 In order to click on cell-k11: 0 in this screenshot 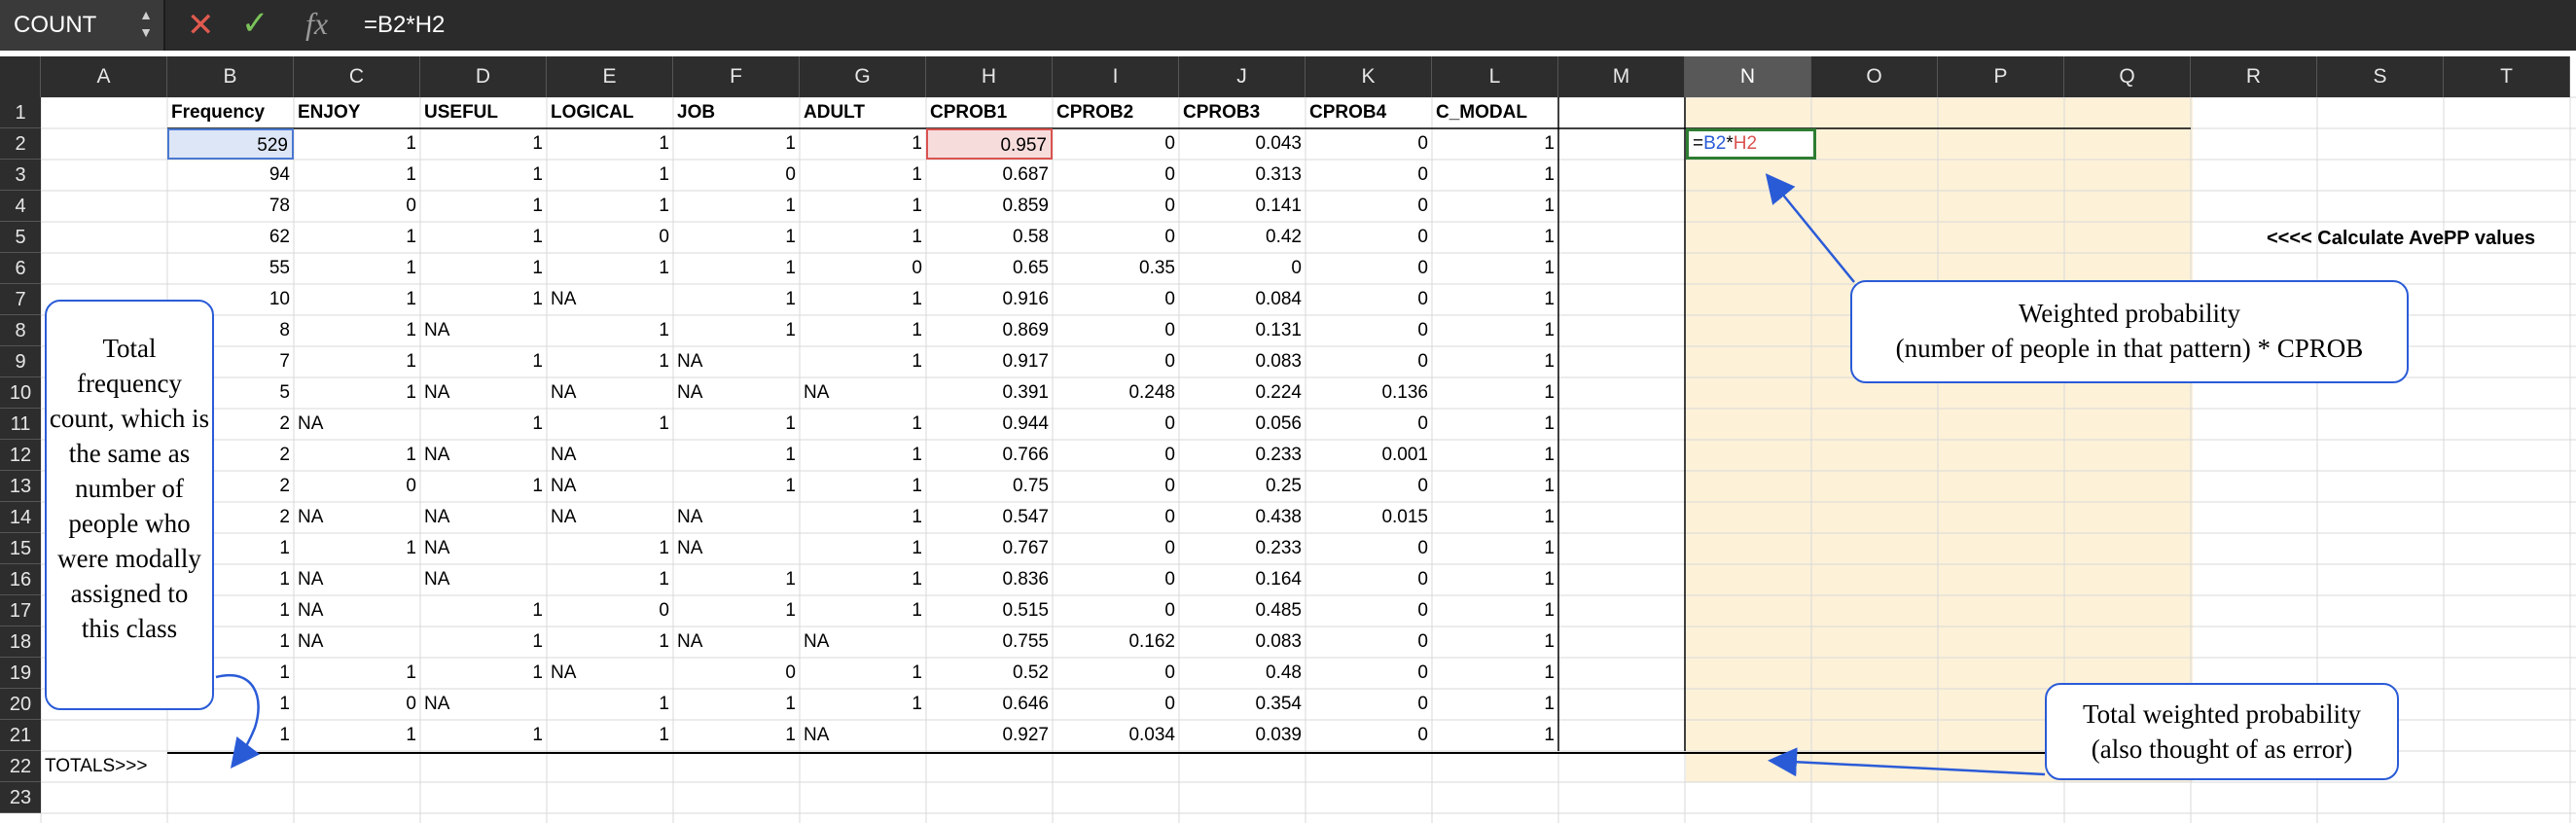, I will do `click(1422, 423)`.